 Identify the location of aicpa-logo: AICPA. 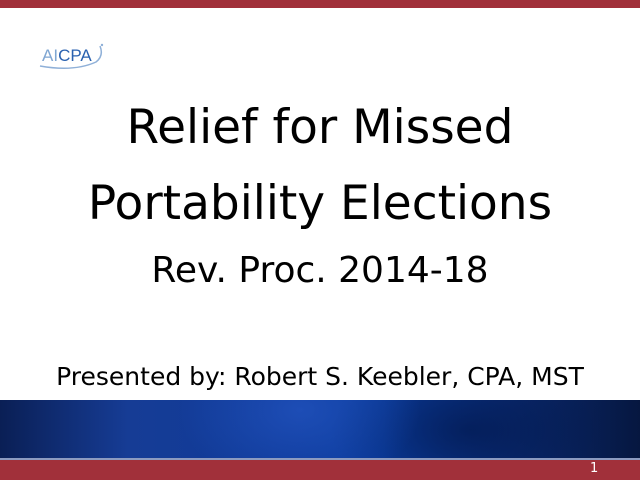
(70, 57).